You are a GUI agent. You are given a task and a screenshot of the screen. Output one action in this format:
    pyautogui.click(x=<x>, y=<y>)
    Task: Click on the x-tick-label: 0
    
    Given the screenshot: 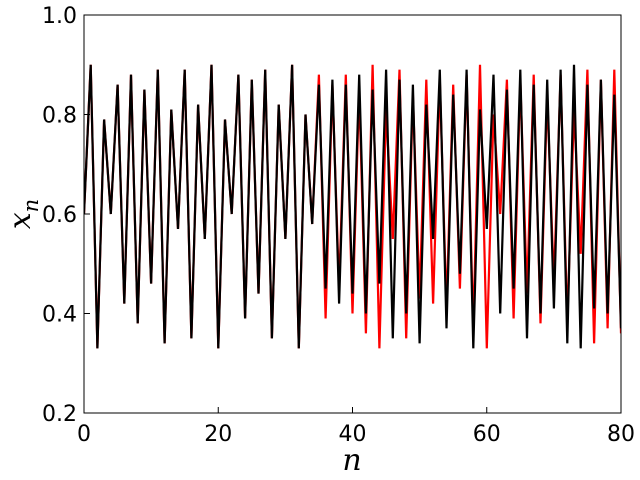 What is the action you would take?
    pyautogui.click(x=84, y=434)
    